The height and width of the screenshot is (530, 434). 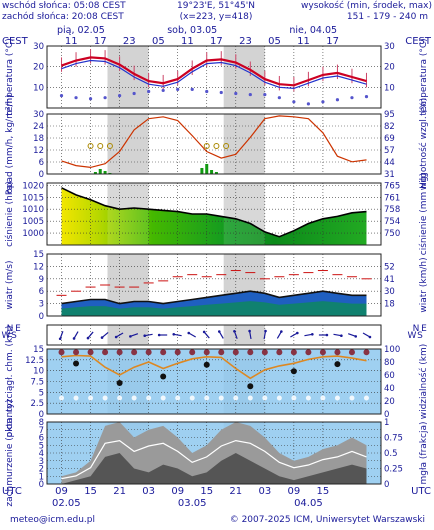 What do you see at coordinates (416, 329) in the screenshot?
I see `axis-title-right: N` at bounding box center [416, 329].